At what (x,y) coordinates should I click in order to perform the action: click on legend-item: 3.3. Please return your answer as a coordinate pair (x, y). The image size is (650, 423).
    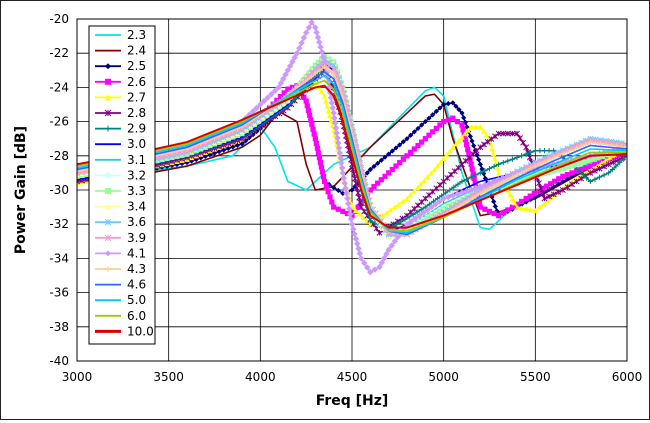
    Looking at the image, I should click on (120, 191).